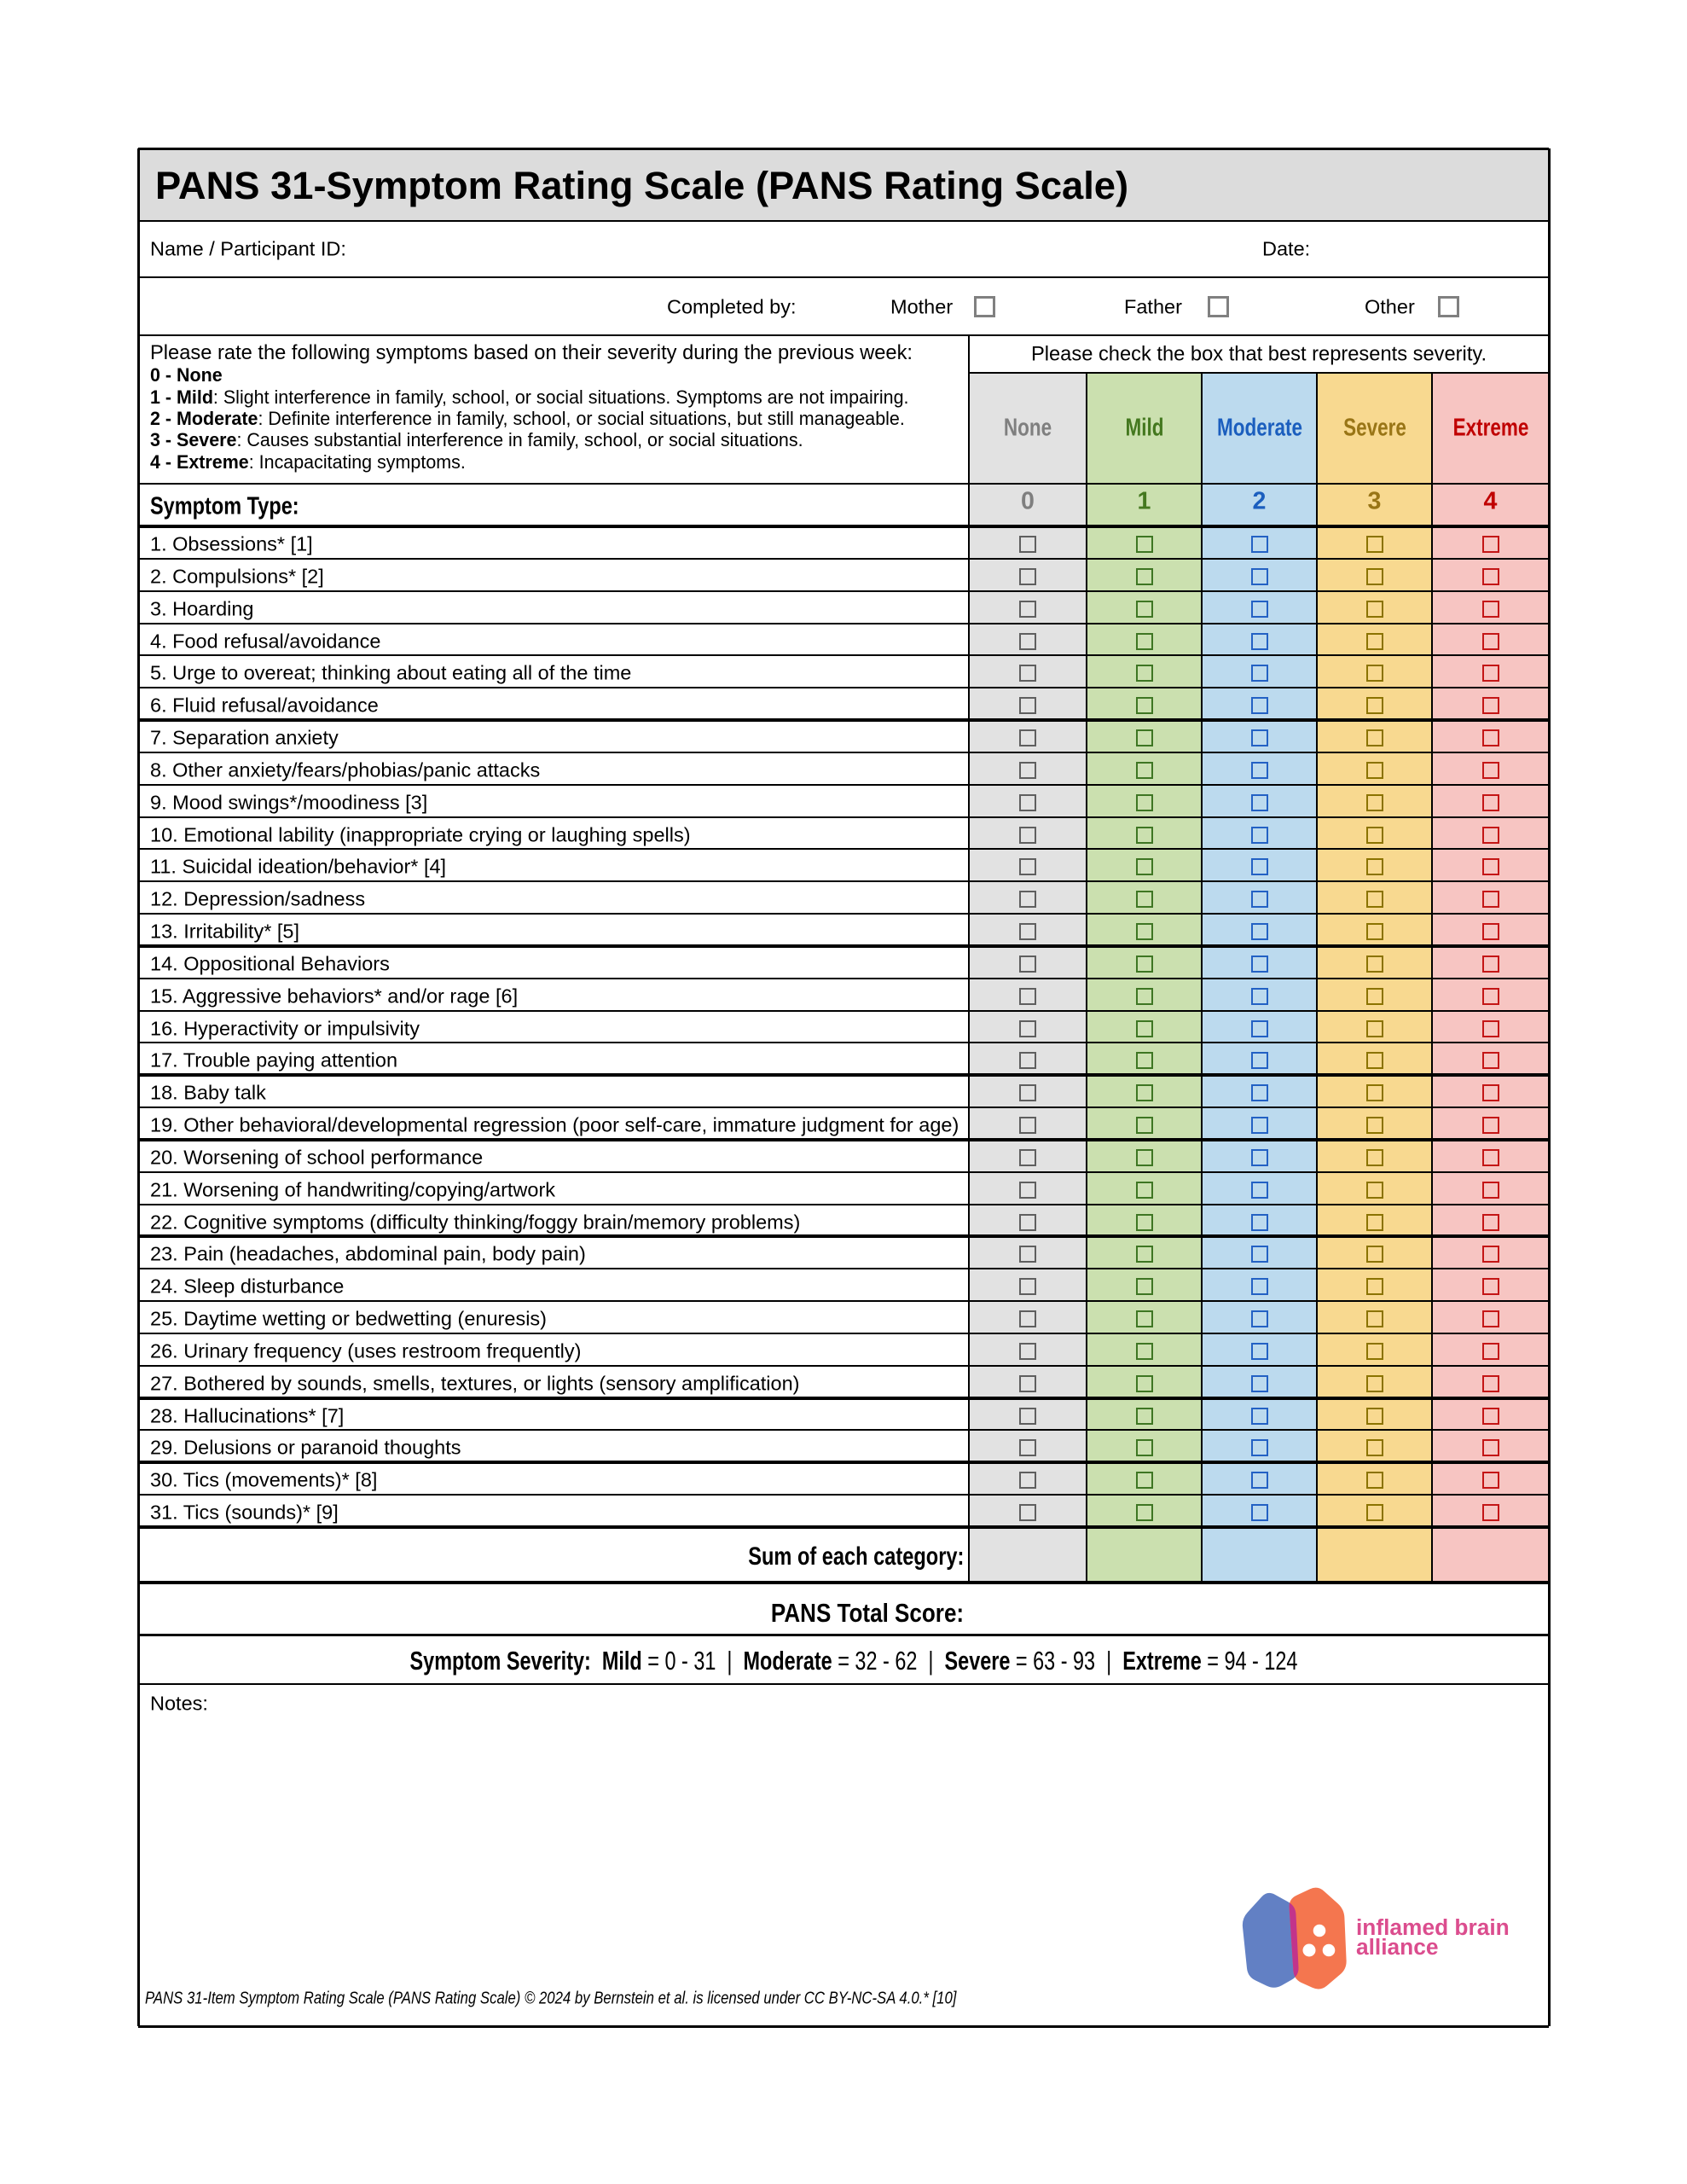 Image resolution: width=1687 pixels, height=2184 pixels. I want to click on svg-text: alliance, so click(1397, 1947).